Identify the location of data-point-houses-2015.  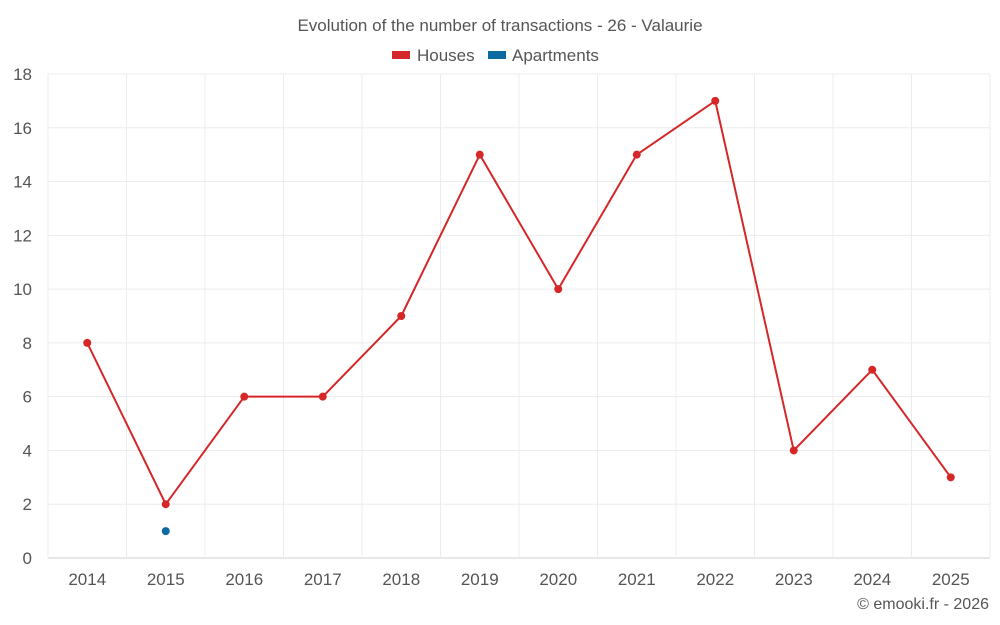
(165, 504).